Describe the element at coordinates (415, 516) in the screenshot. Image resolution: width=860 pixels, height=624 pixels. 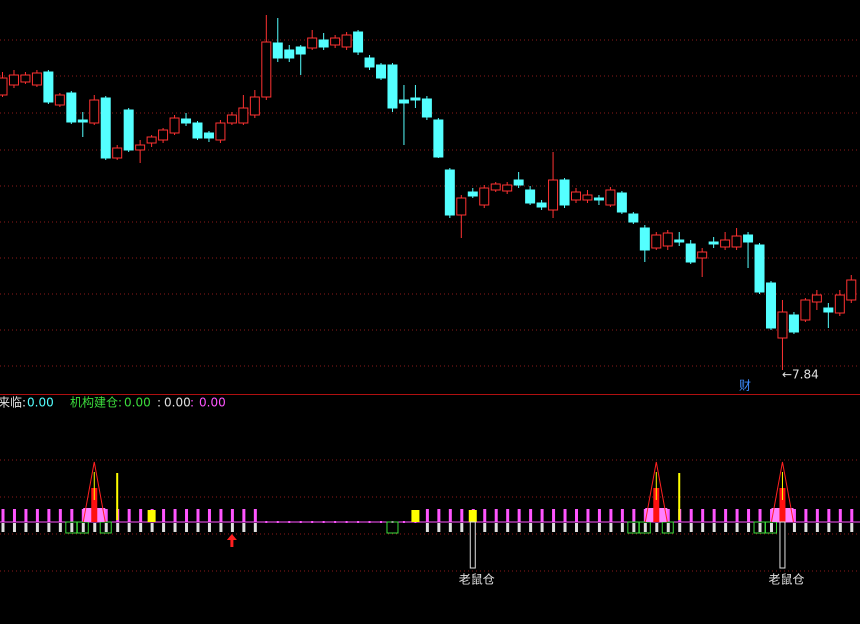
I see `yellow-block` at that location.